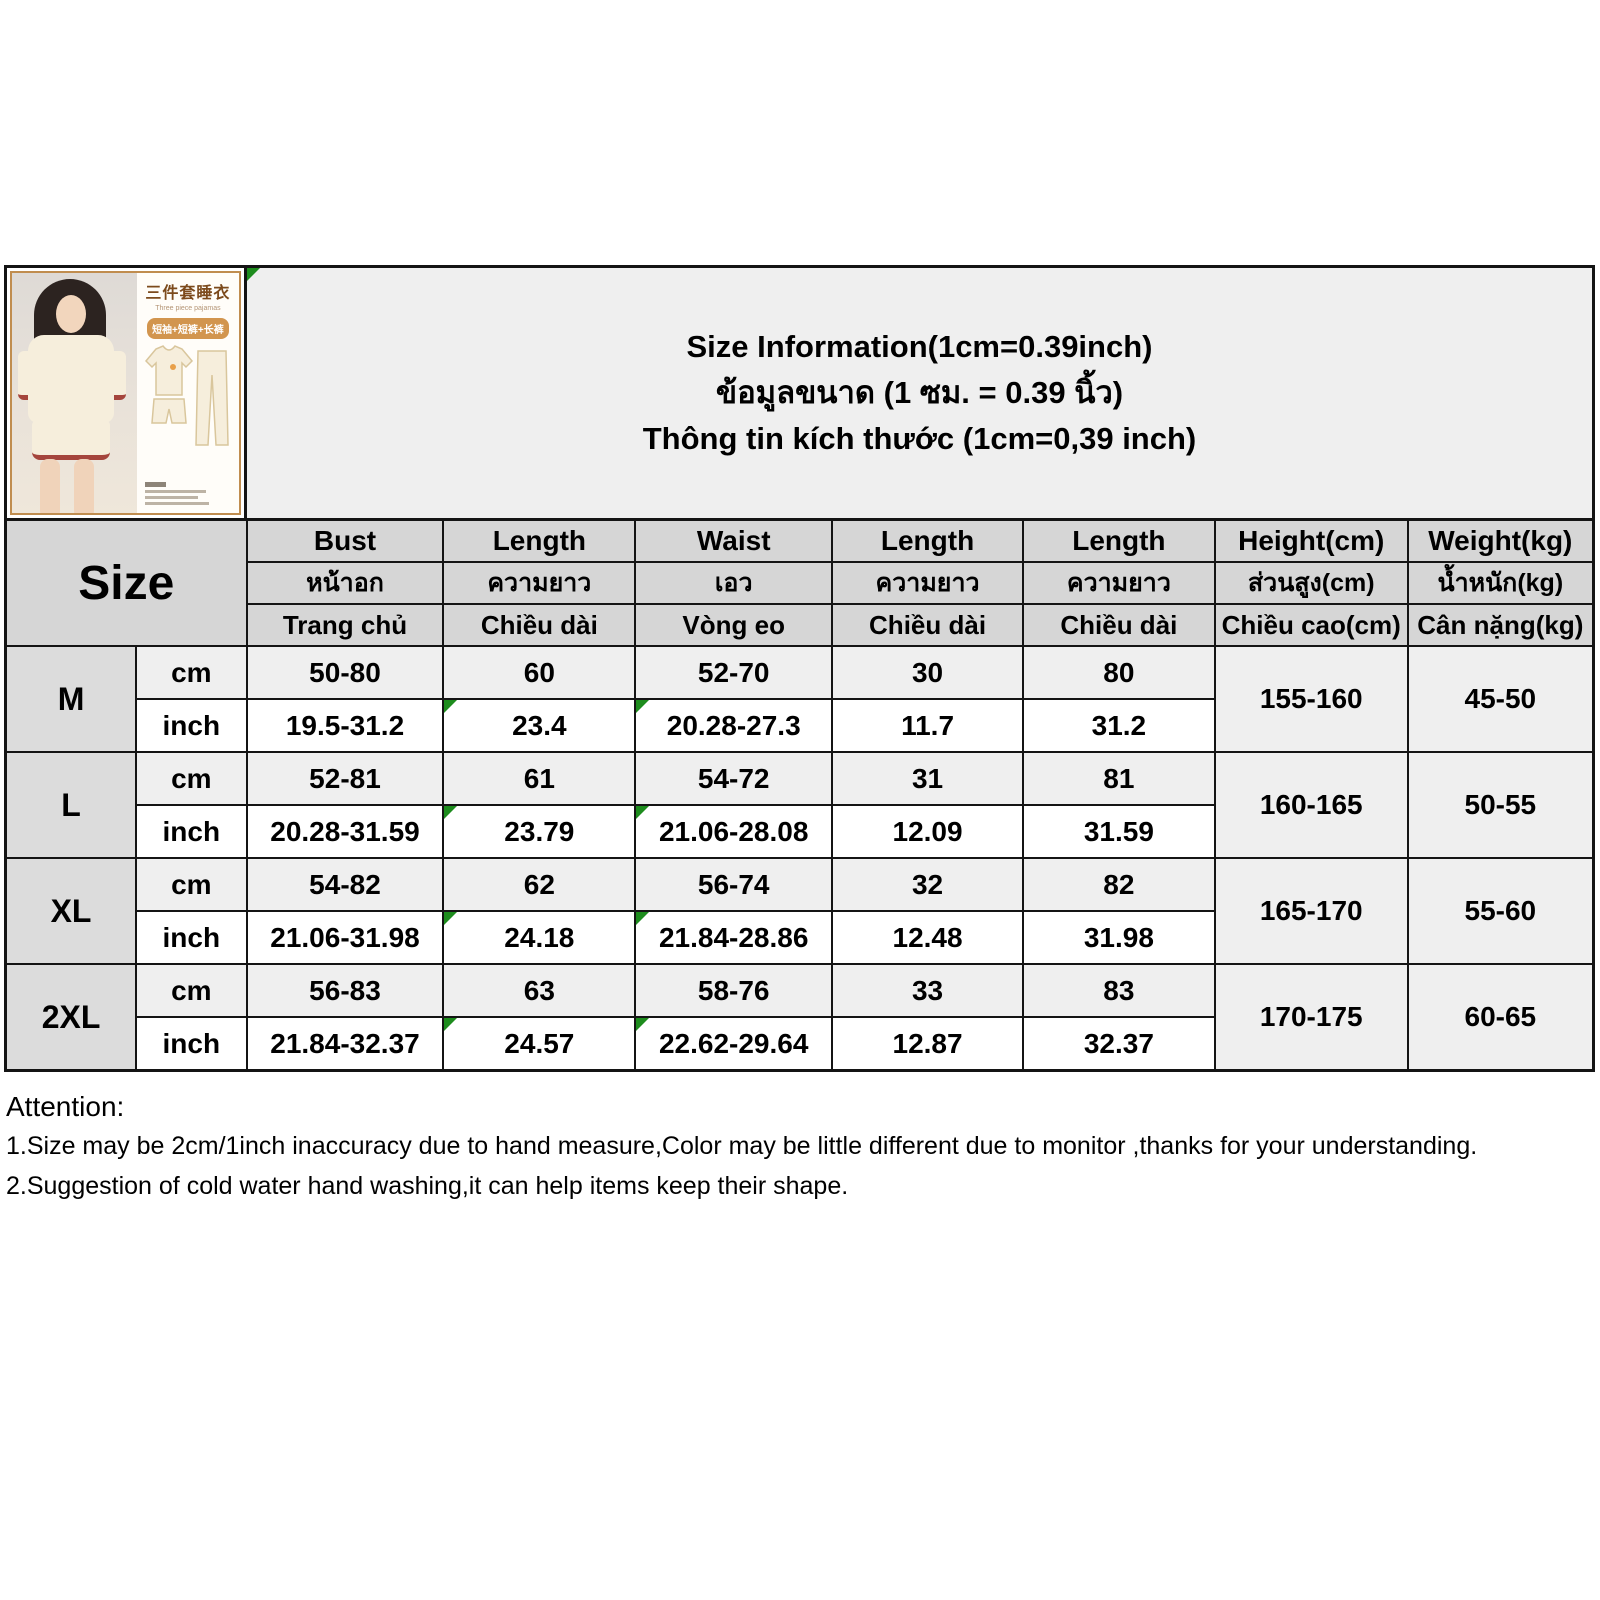  What do you see at coordinates (539, 937) in the screenshot?
I see `cell-value: 24.18` at bounding box center [539, 937].